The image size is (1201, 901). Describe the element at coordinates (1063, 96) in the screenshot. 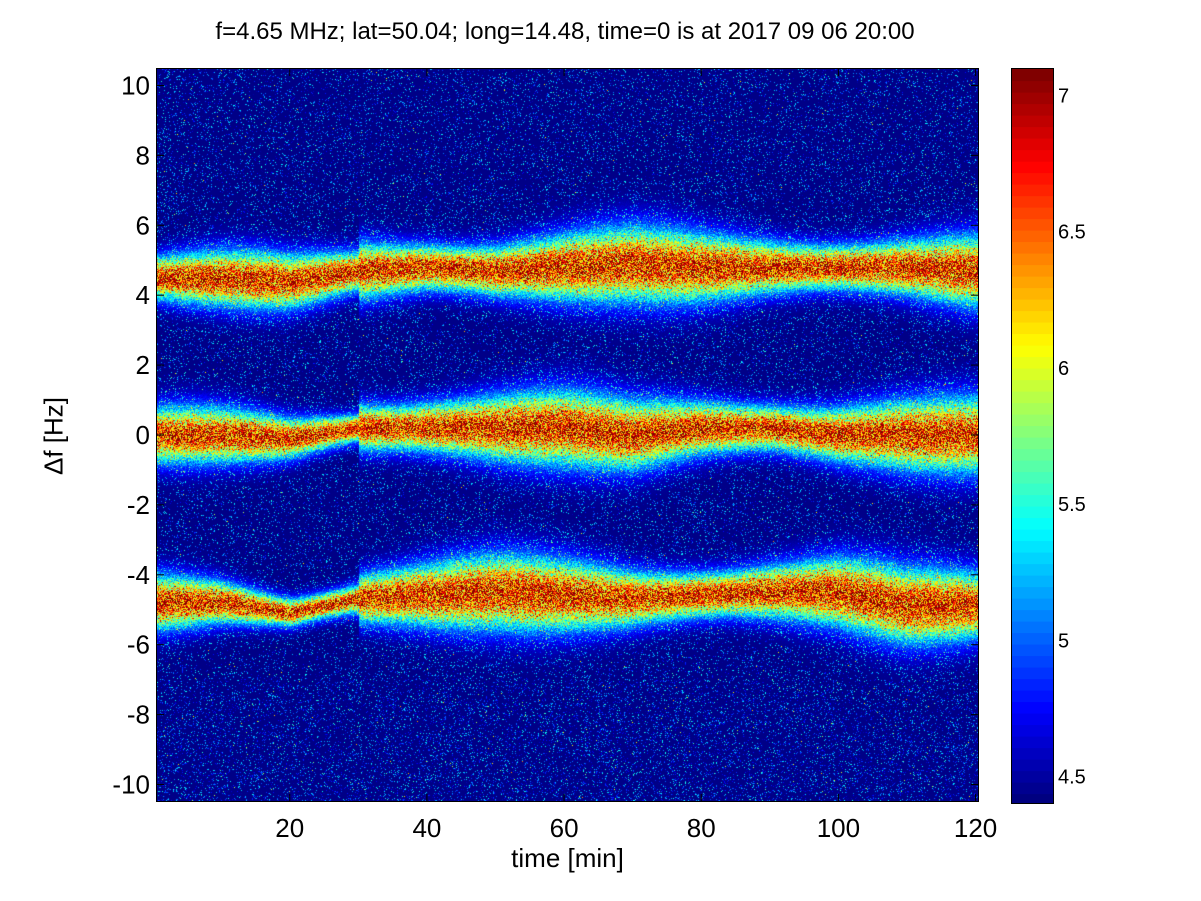

I see `colorbar-tick-label: 7` at that location.